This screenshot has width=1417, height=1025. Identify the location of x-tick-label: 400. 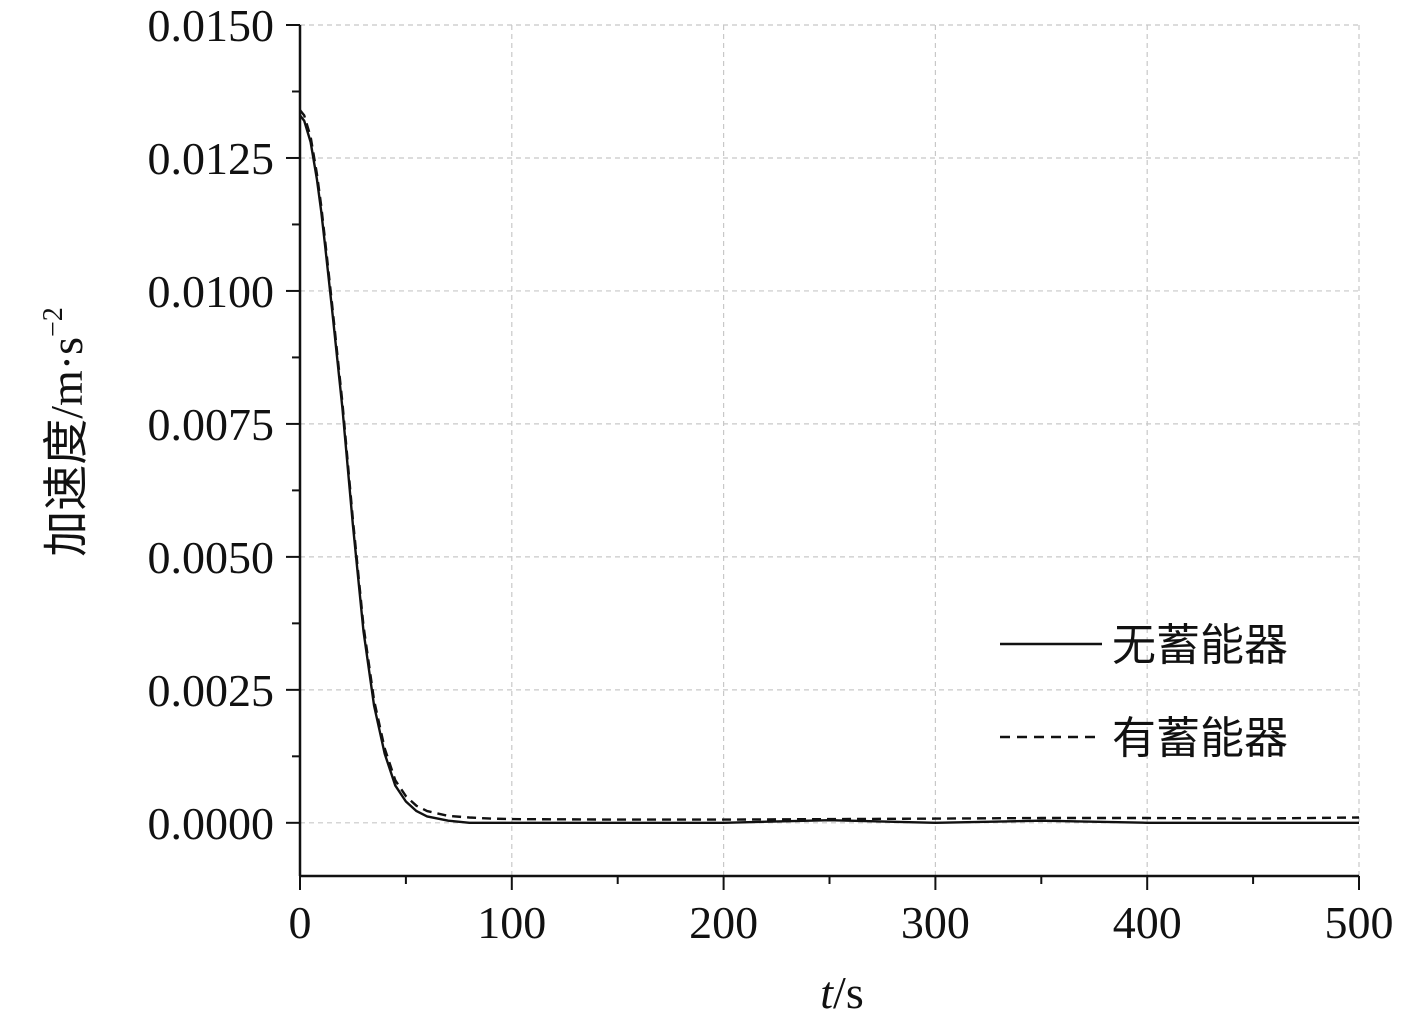
(1147, 922).